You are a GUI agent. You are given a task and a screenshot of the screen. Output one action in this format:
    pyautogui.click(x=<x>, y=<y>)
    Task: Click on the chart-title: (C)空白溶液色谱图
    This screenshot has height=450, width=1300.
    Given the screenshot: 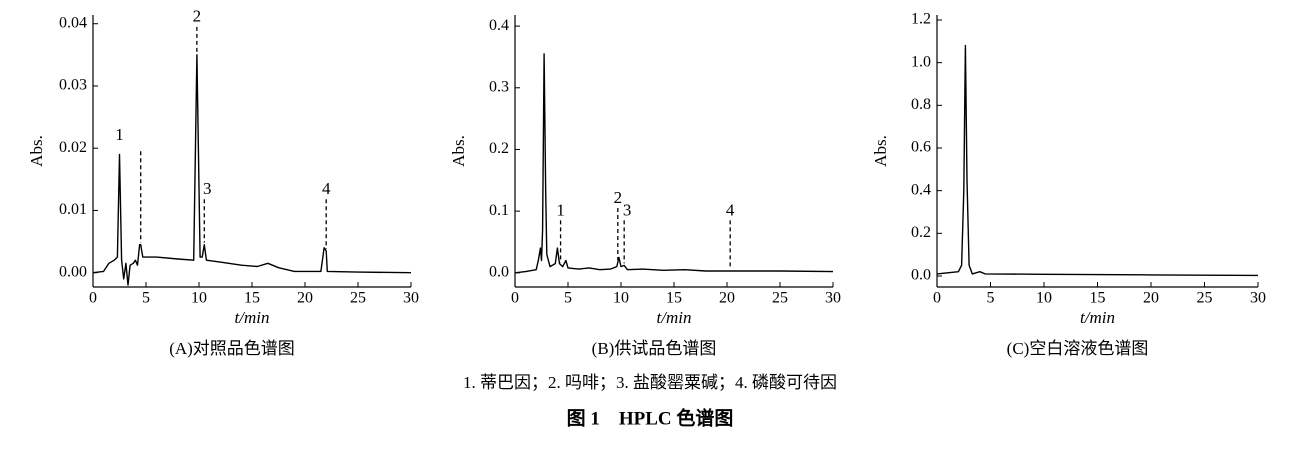 What is the action you would take?
    pyautogui.click(x=1078, y=348)
    